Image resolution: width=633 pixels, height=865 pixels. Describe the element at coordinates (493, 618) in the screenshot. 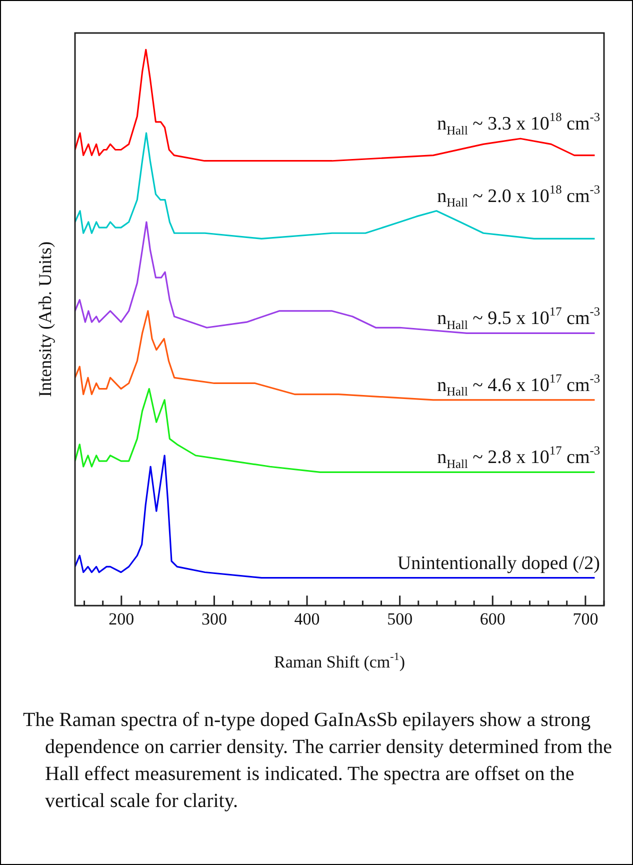

I see `x-tick-label: 600` at that location.